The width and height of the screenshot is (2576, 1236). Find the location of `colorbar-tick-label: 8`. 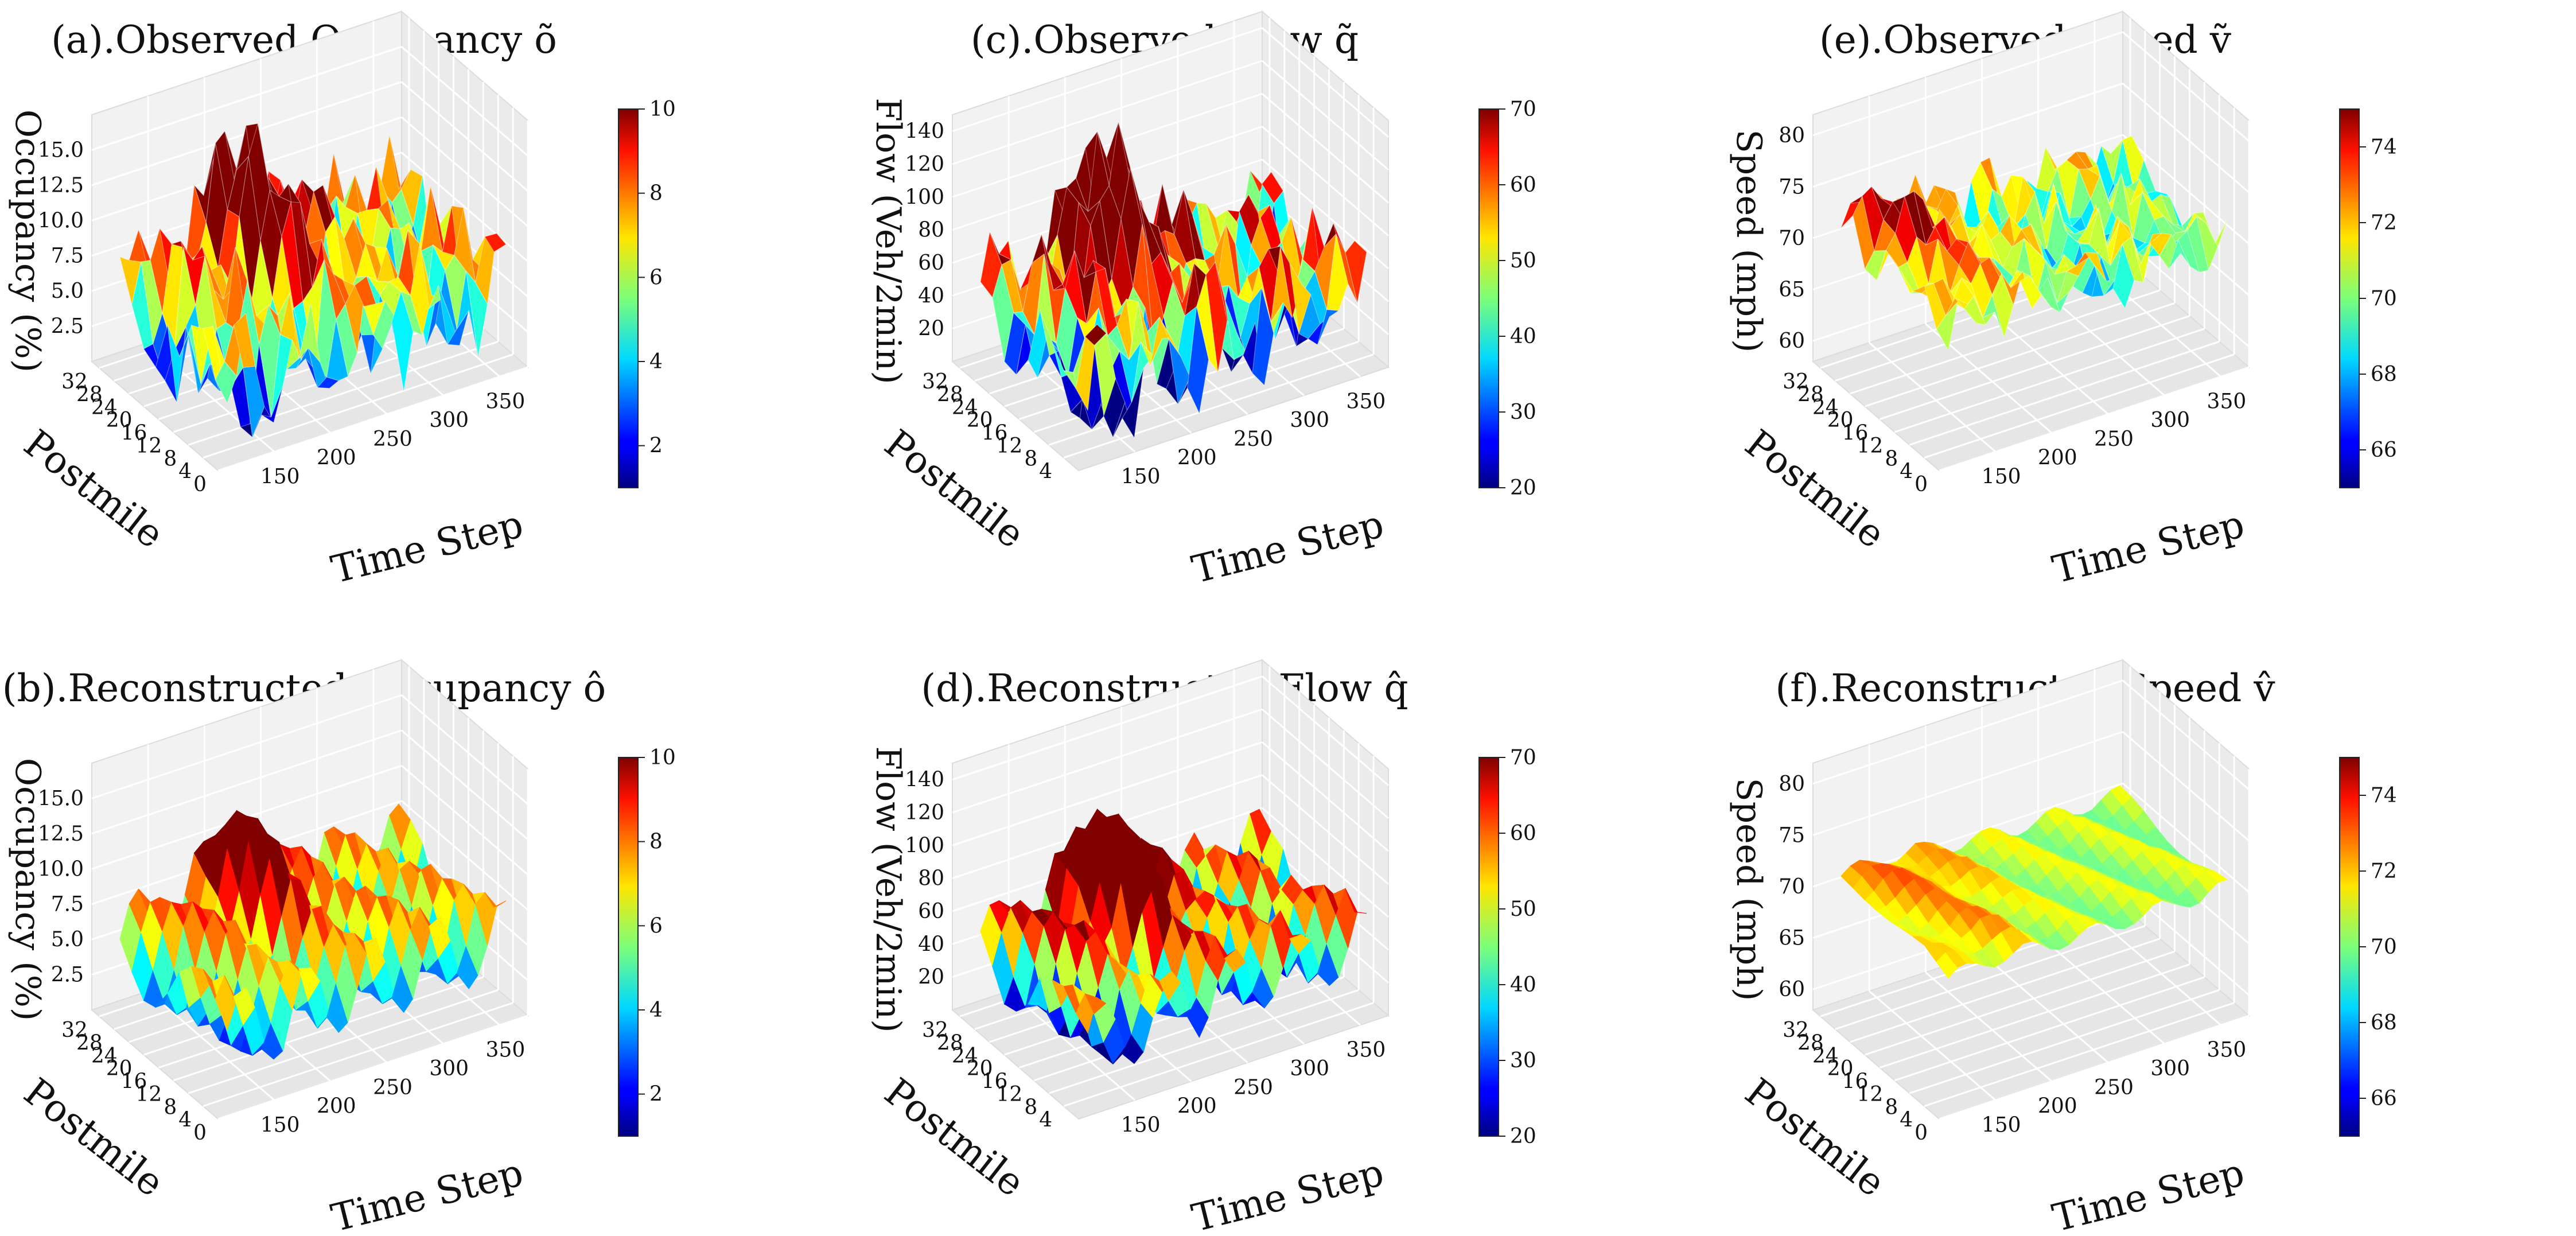

colorbar-tick-label: 8 is located at coordinates (656, 193).